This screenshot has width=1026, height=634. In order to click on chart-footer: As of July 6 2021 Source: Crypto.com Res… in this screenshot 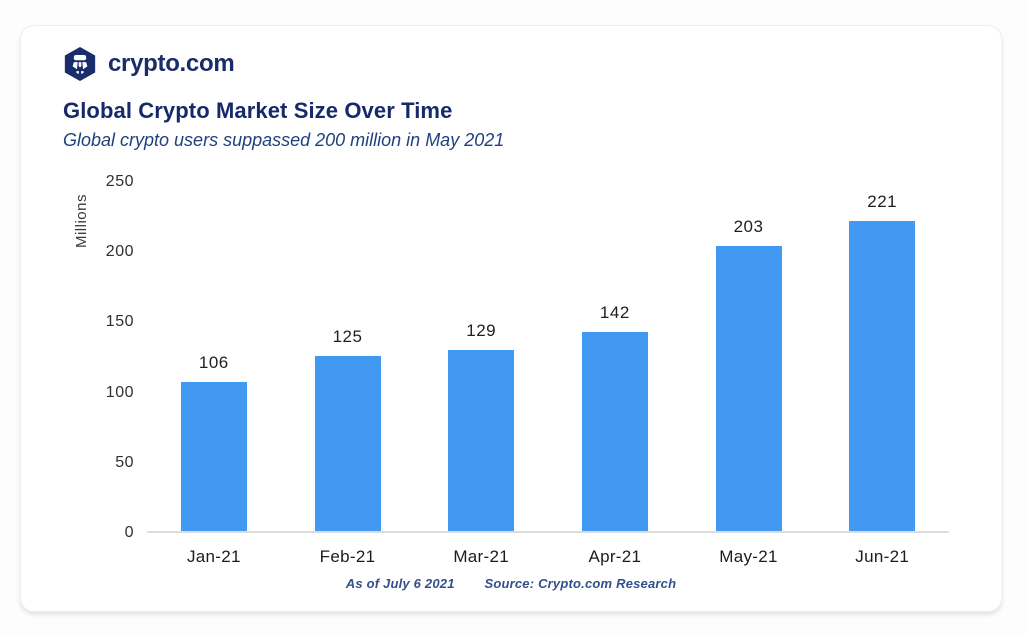, I will do `click(511, 583)`.